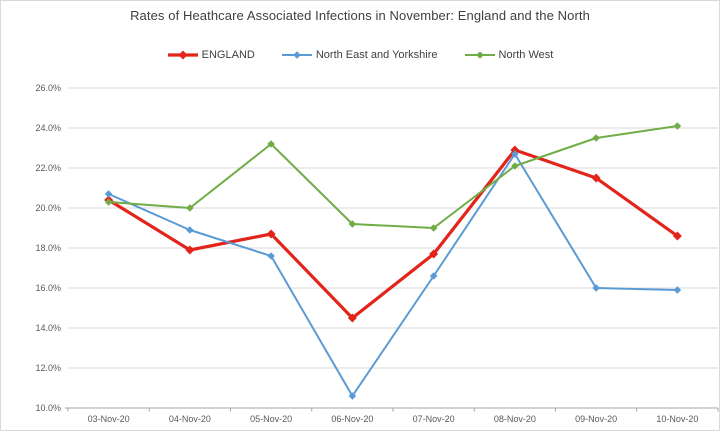 Image resolution: width=720 pixels, height=431 pixels. I want to click on y-axis-label: 12.0%, so click(48, 368).